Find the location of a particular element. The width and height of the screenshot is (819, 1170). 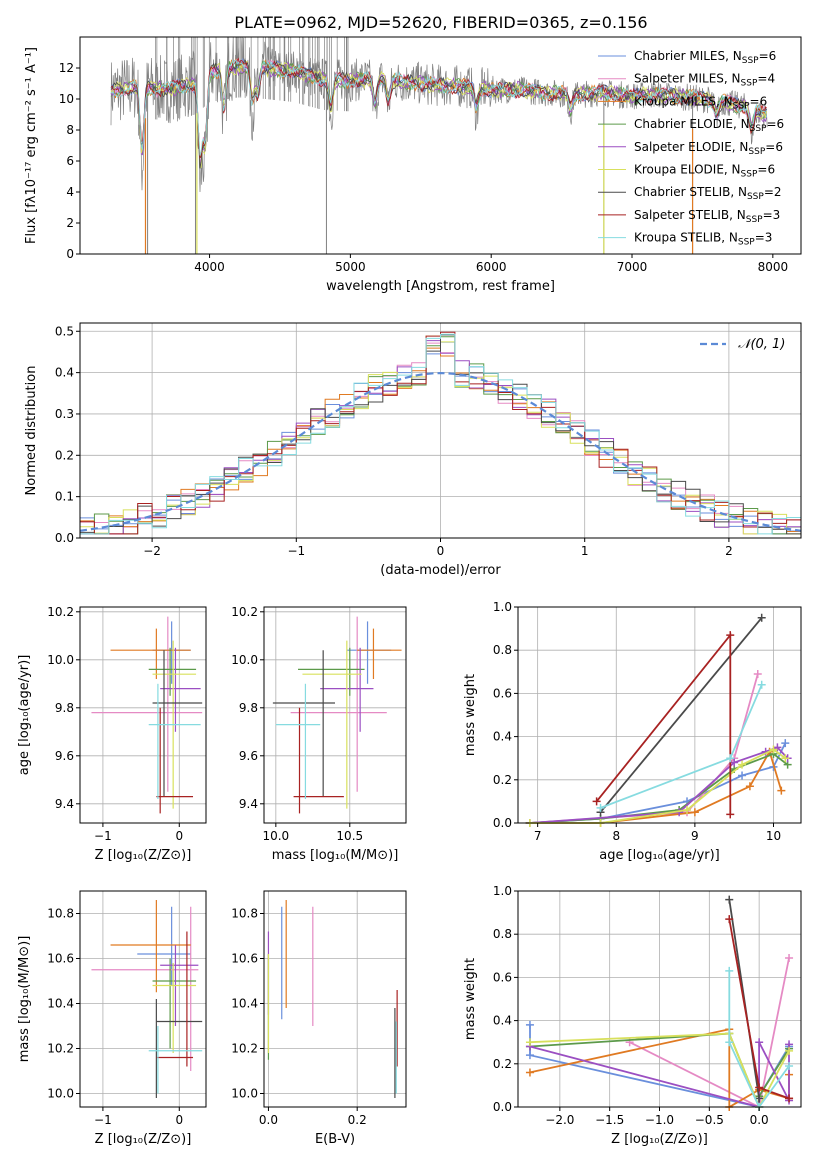

x-tick-label: 8 is located at coordinates (616, 836).